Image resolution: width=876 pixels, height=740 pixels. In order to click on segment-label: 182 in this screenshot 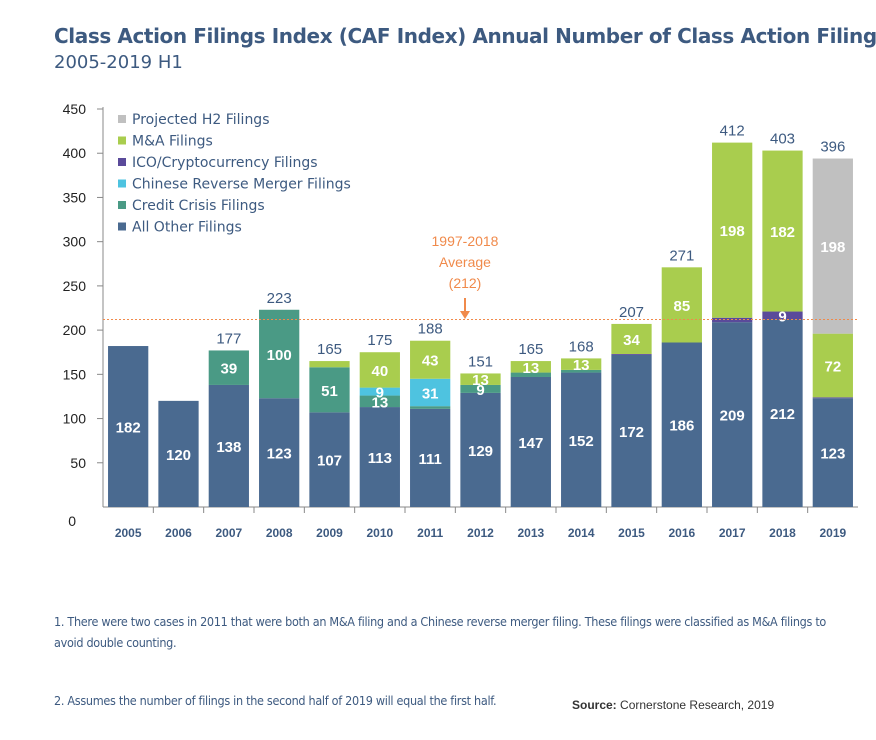, I will do `click(128, 428)`.